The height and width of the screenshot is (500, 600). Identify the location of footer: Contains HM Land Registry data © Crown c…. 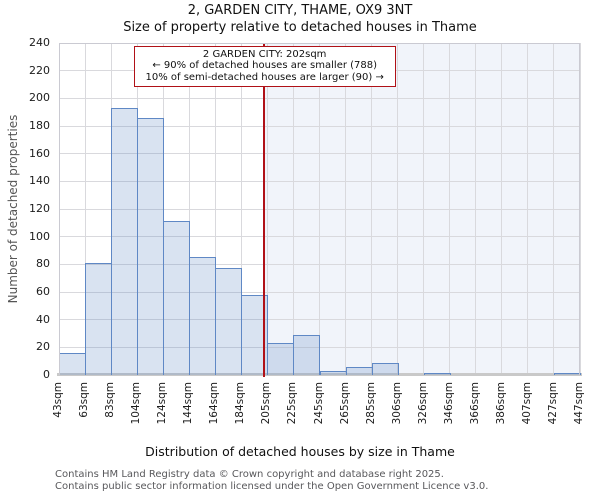
(271, 480).